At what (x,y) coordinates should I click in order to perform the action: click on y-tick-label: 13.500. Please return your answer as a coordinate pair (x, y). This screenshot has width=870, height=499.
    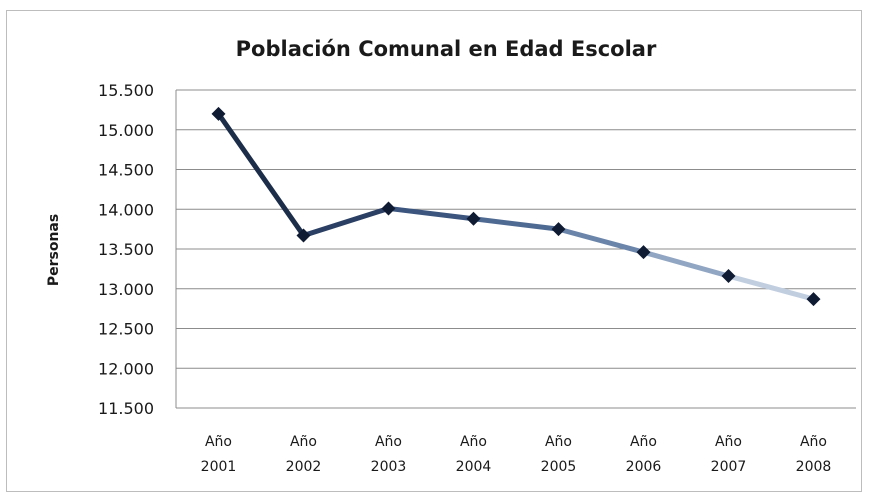
    Looking at the image, I should click on (126, 249).